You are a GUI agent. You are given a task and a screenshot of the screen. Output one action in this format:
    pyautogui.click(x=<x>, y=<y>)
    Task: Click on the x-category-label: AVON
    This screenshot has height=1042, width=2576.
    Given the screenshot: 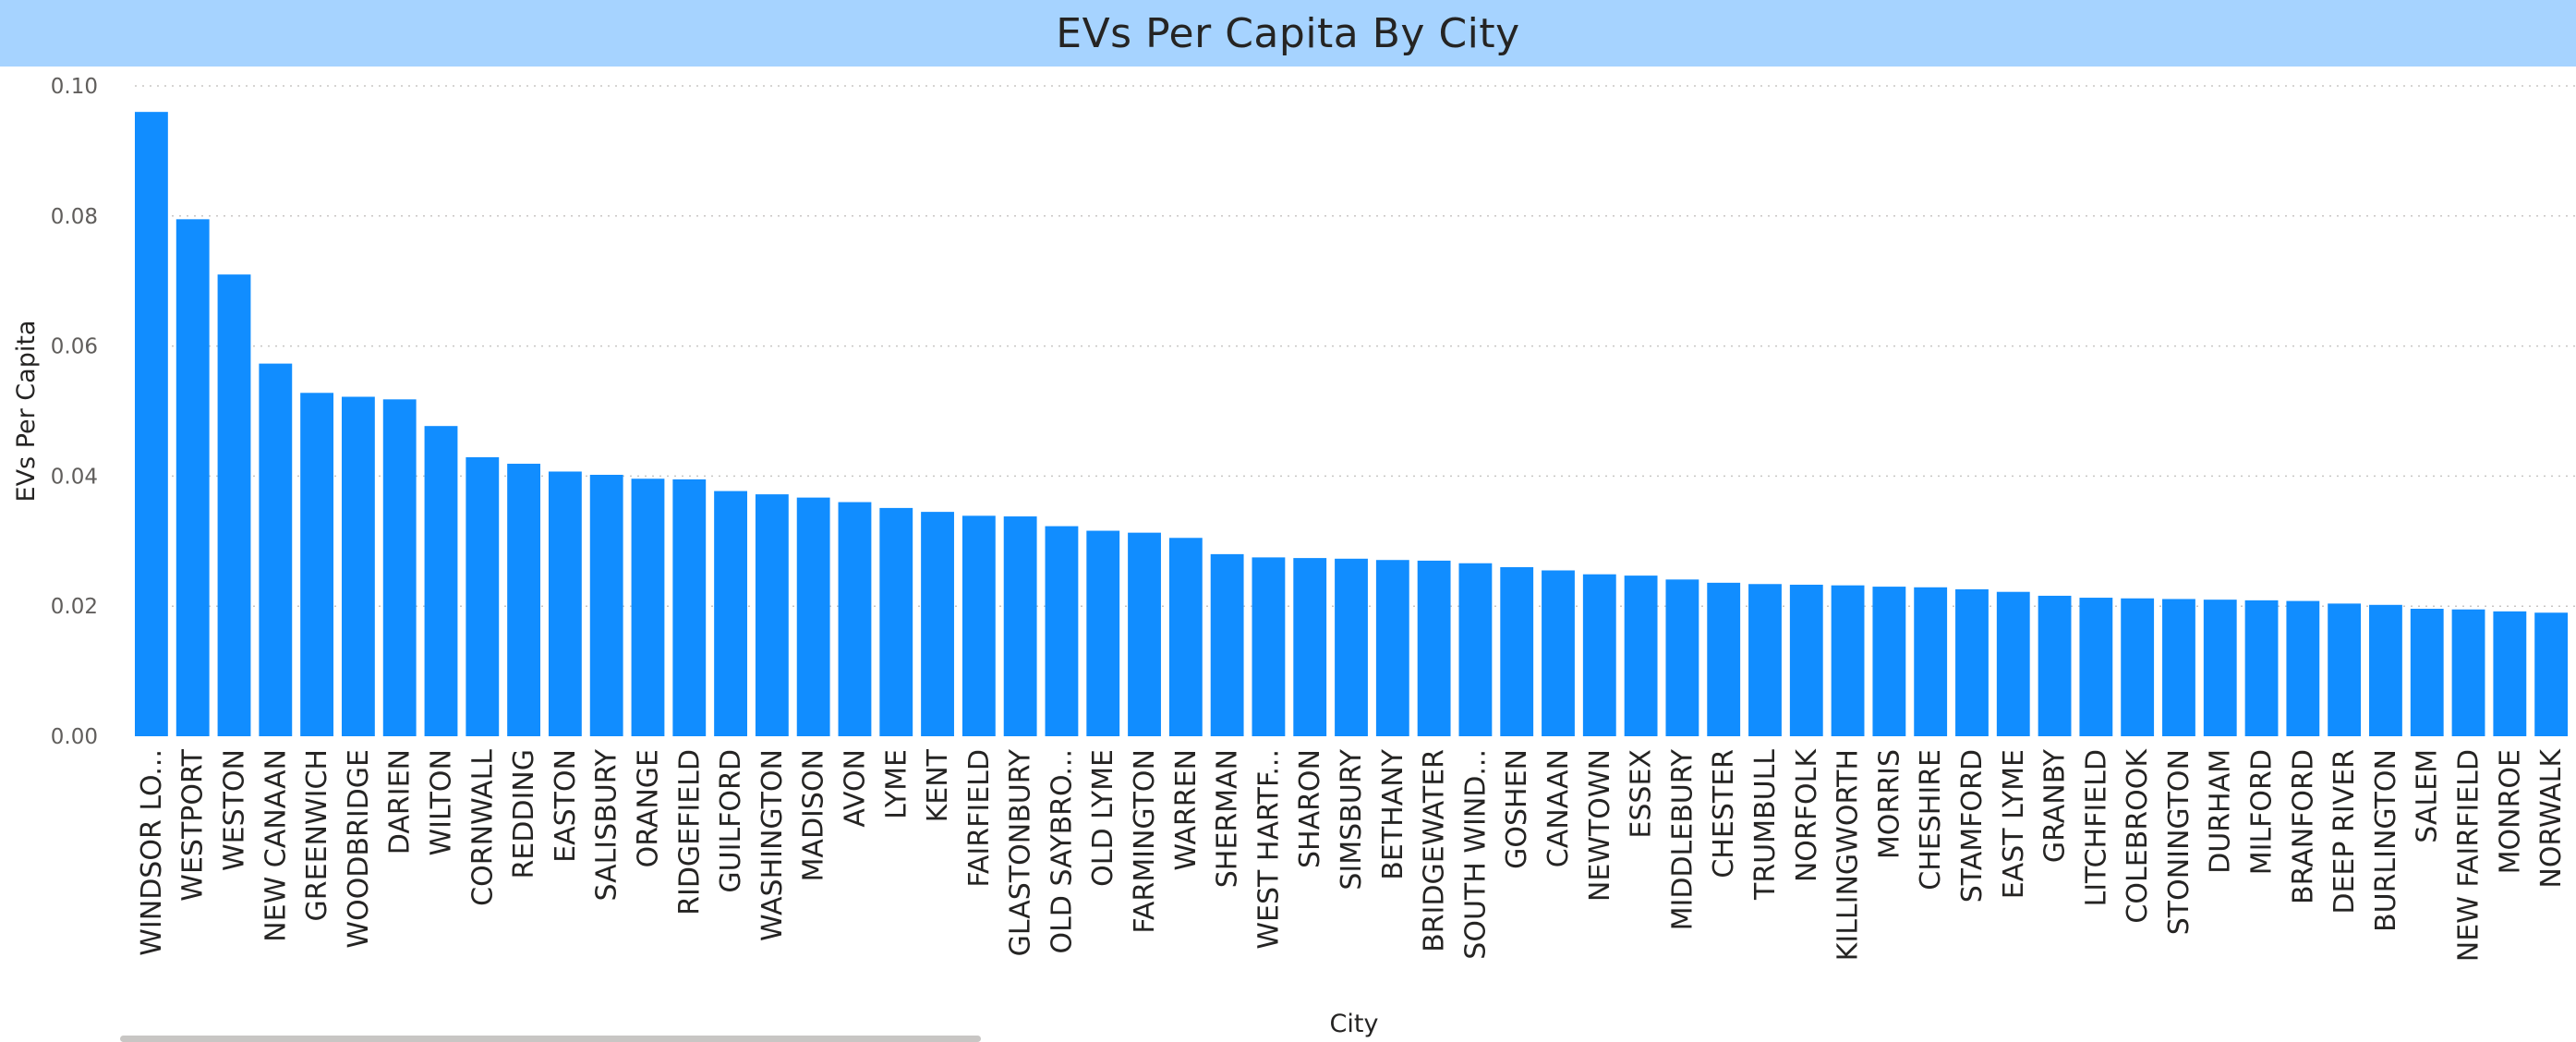 What is the action you would take?
    pyautogui.click(x=855, y=788)
    